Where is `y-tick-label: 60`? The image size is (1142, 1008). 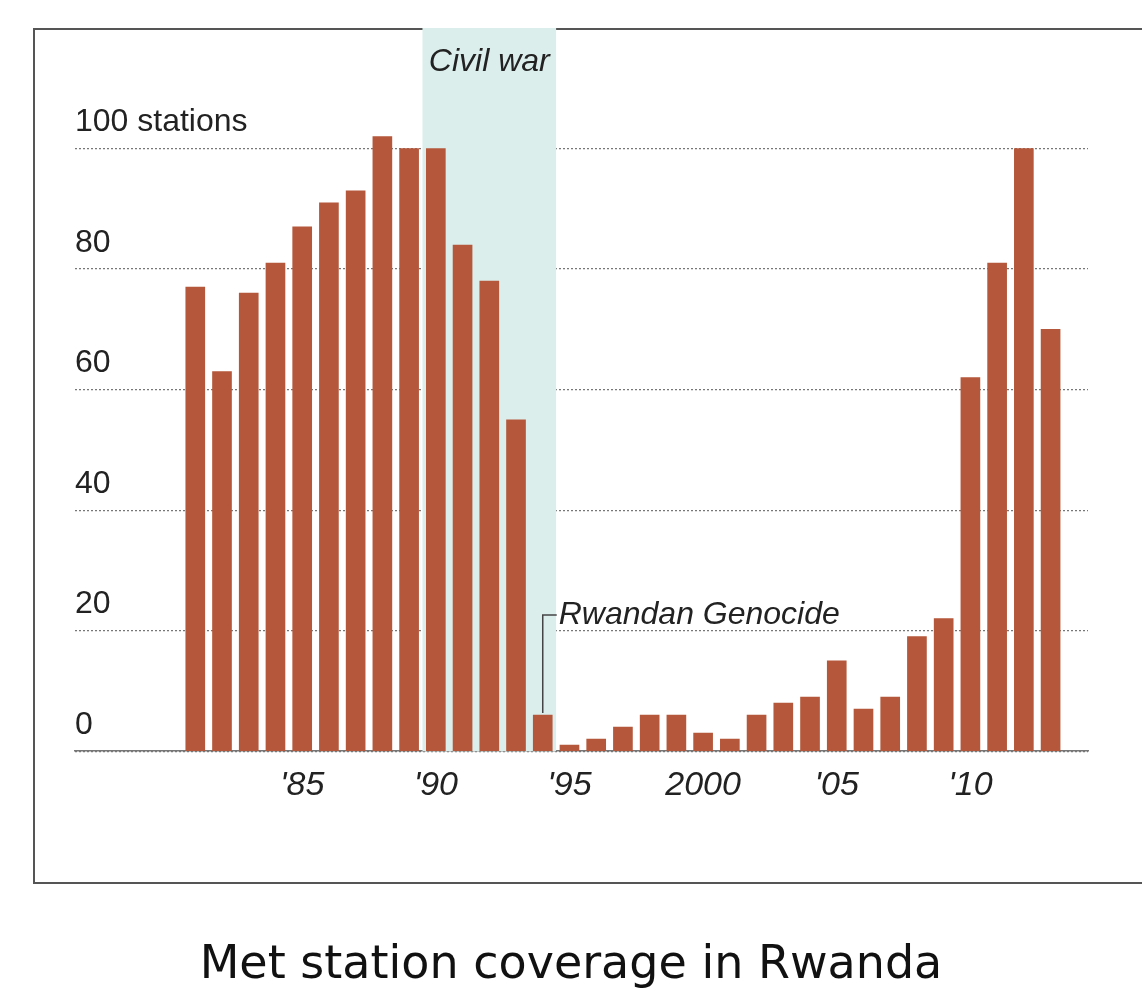 y-tick-label: 60 is located at coordinates (93, 361).